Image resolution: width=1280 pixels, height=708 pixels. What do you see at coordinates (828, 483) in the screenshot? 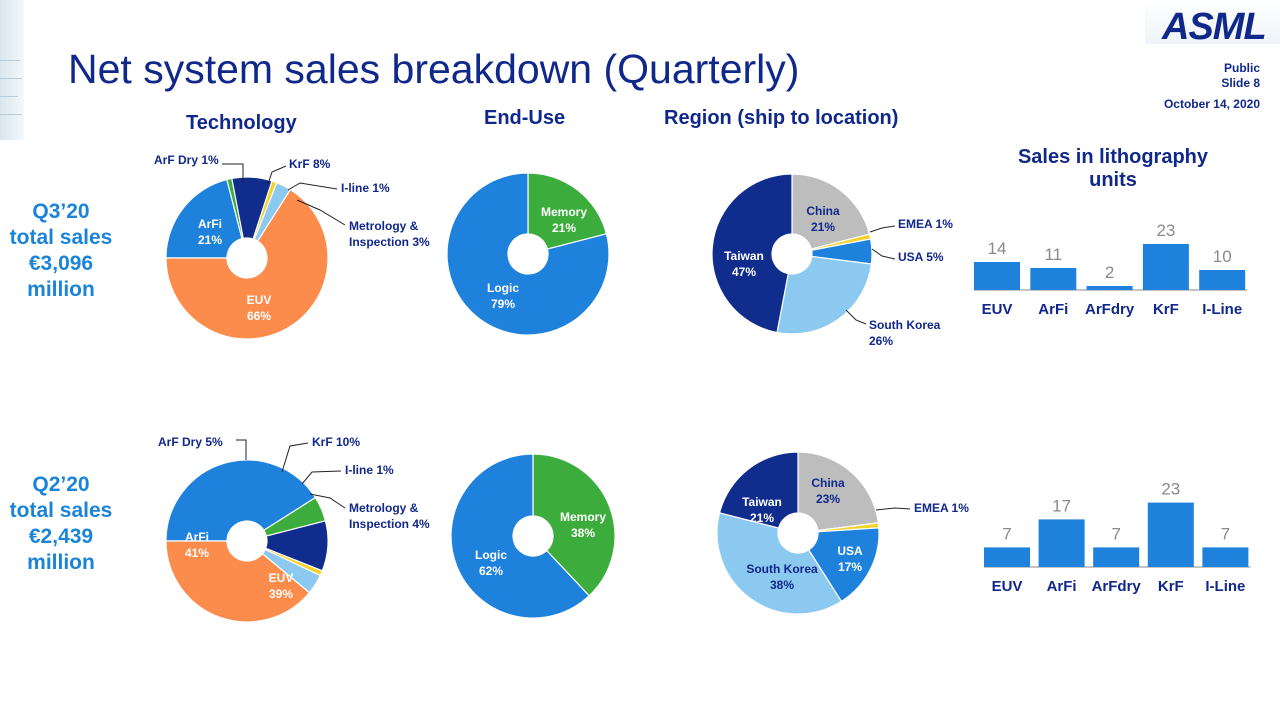
I see `region-q2-label-china: China` at bounding box center [828, 483].